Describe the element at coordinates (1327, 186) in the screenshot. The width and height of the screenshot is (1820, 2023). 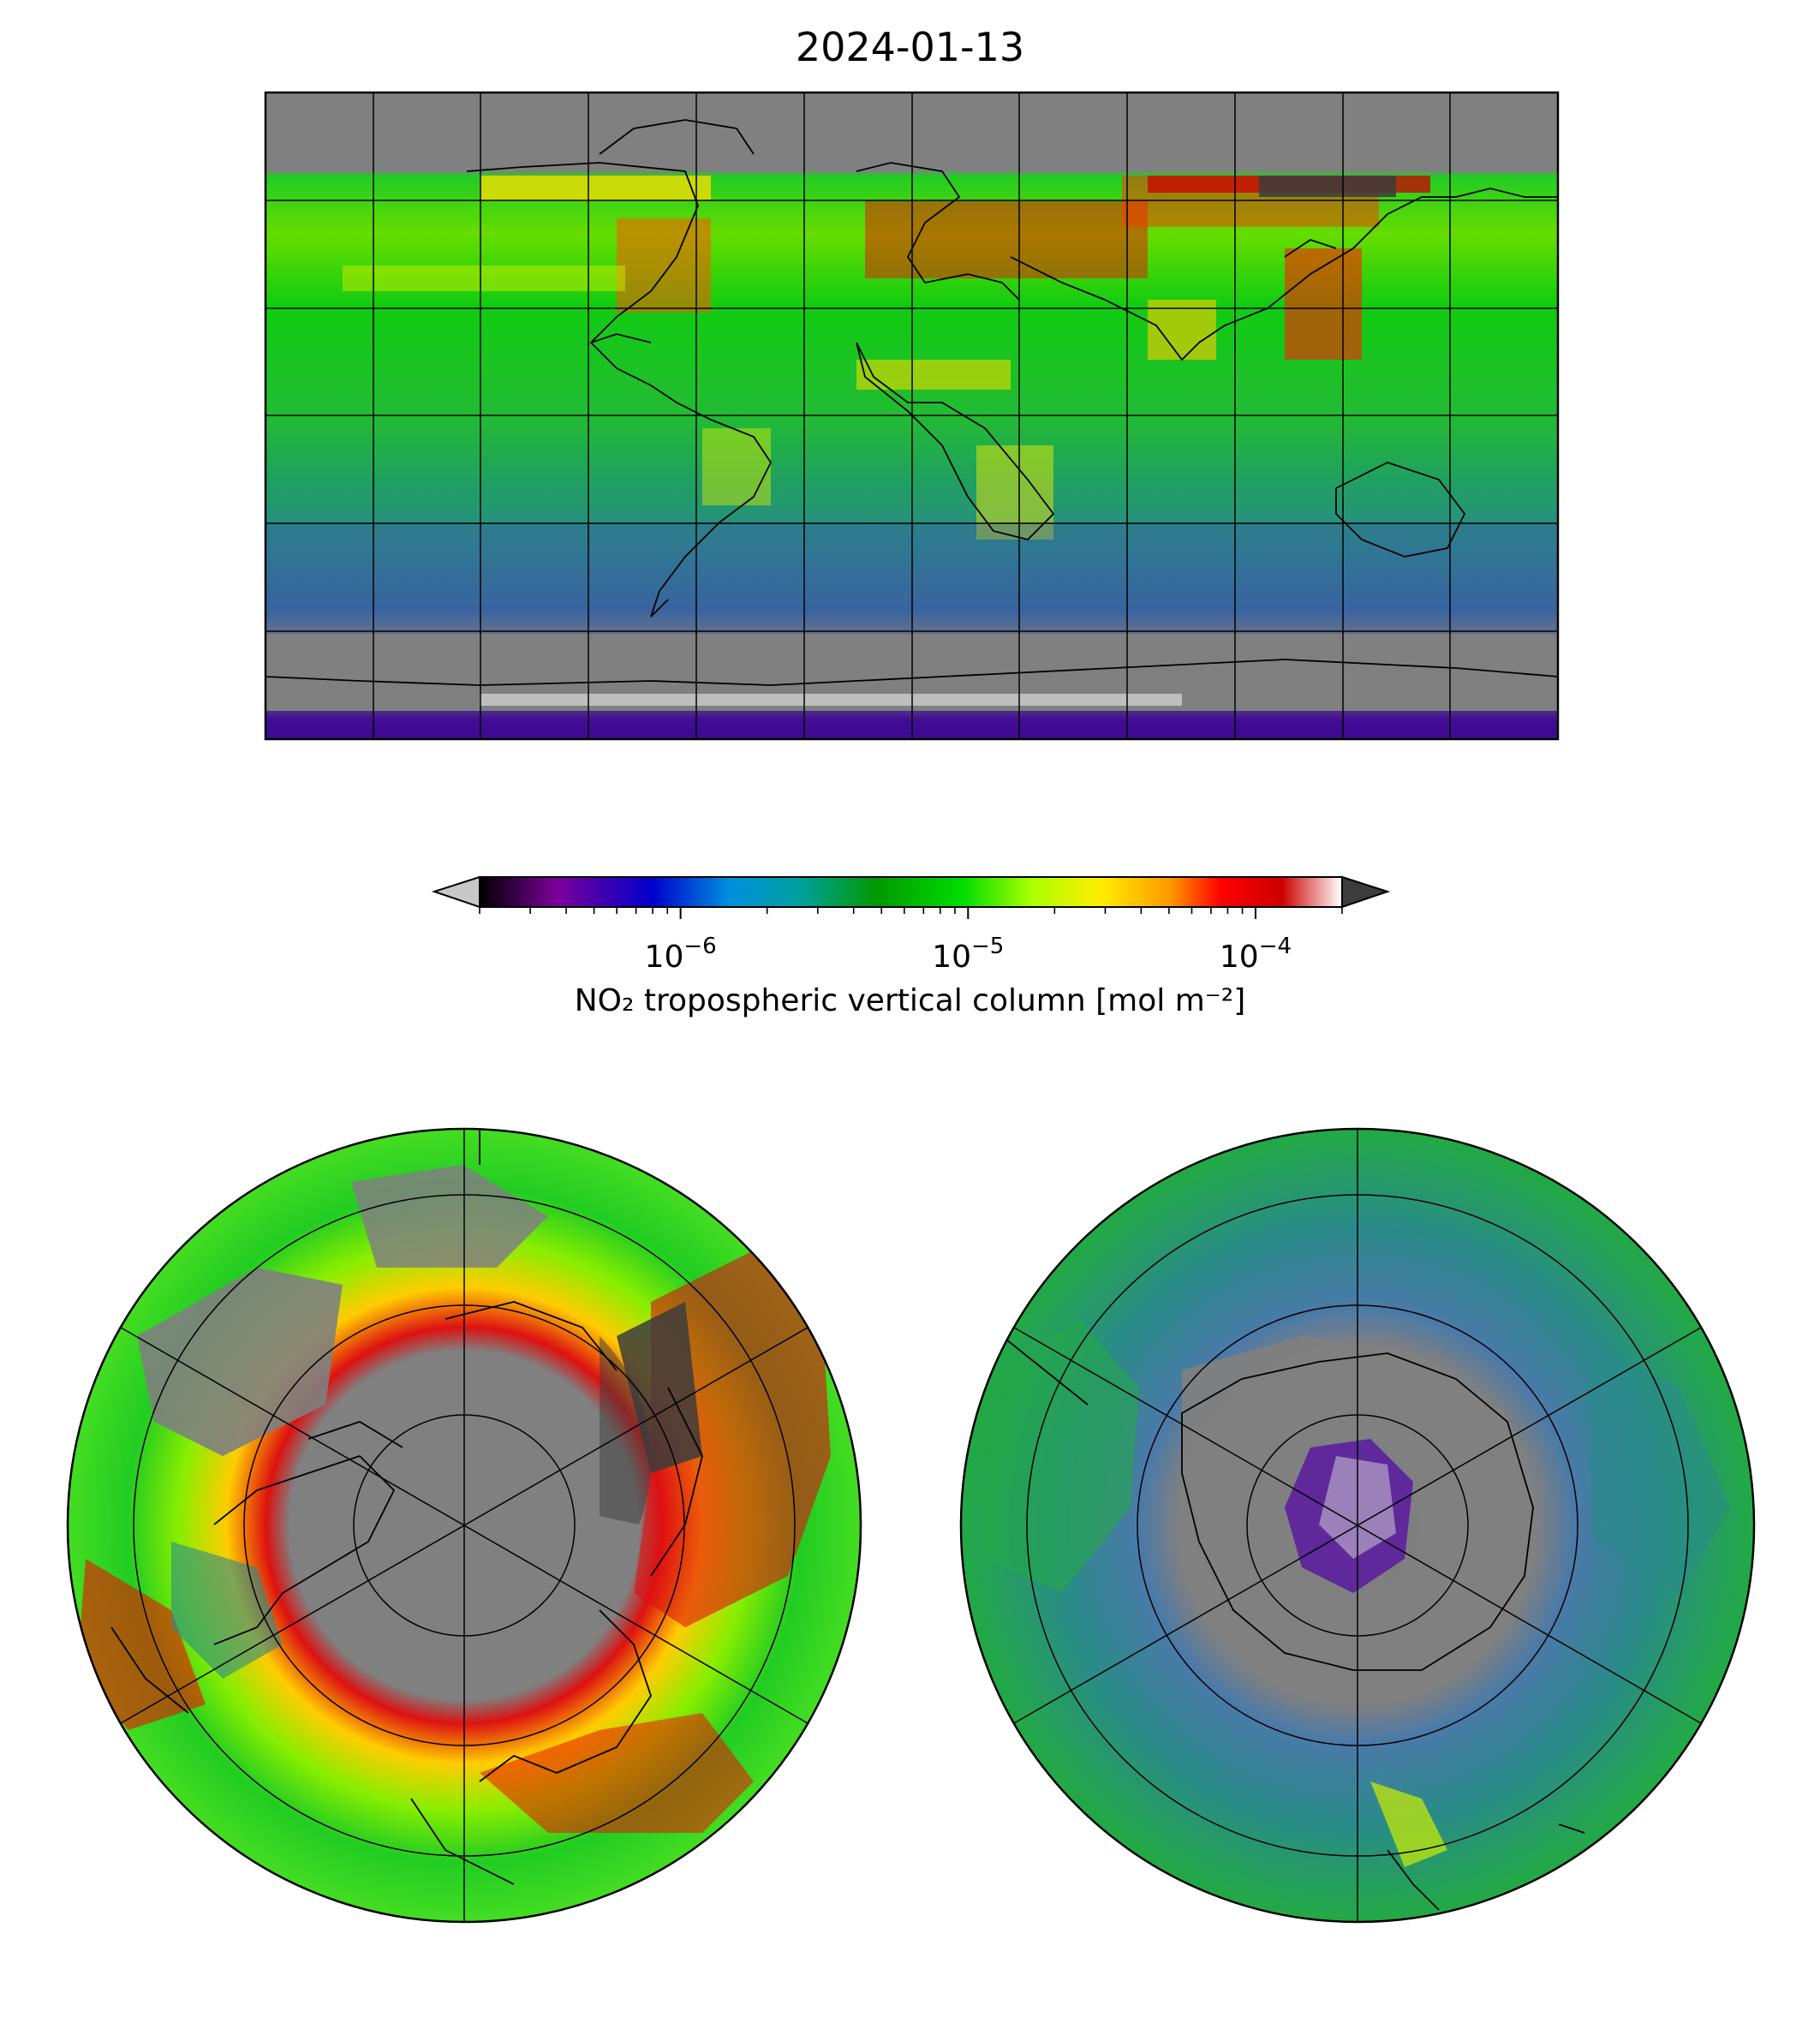
I see `saturated-patch` at that location.